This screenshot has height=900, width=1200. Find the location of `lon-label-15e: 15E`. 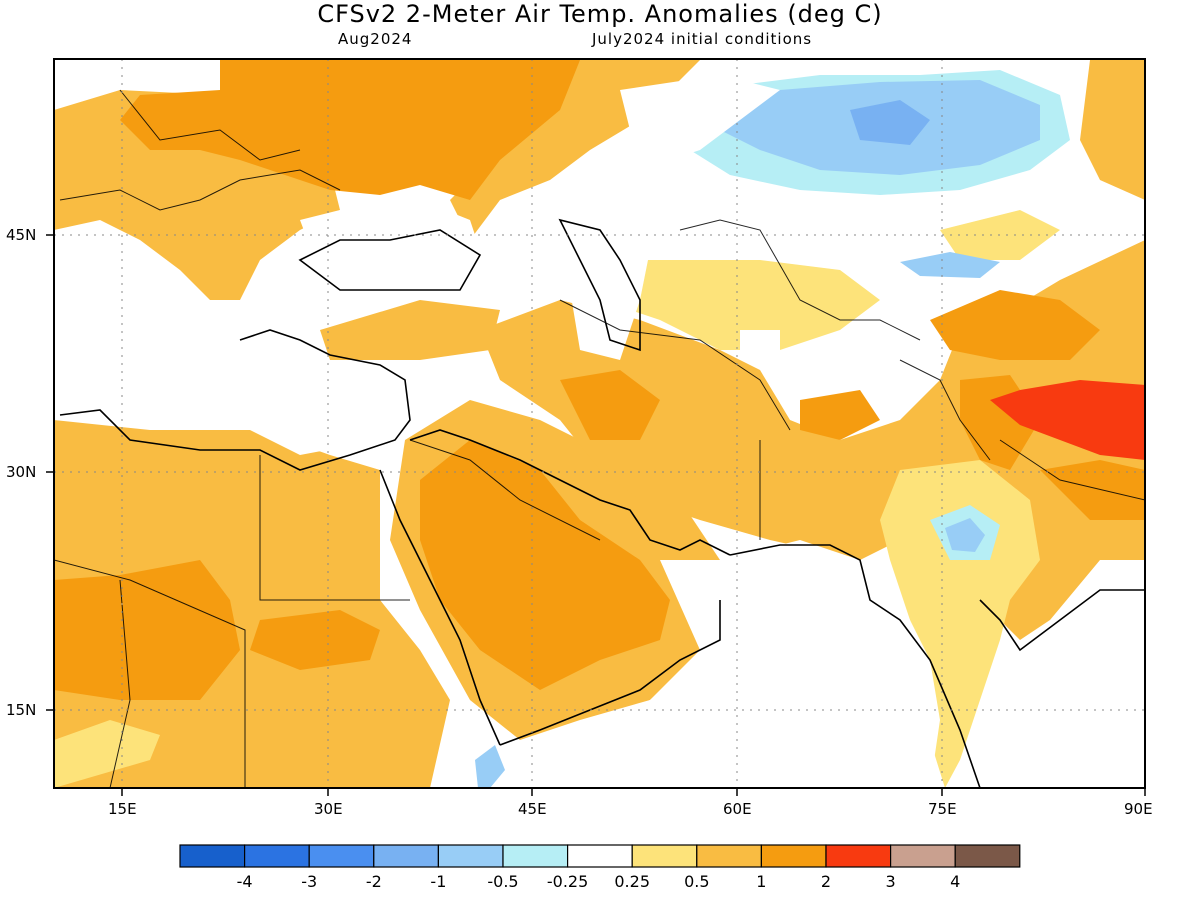

lon-label-15e: 15E is located at coordinates (122, 809).